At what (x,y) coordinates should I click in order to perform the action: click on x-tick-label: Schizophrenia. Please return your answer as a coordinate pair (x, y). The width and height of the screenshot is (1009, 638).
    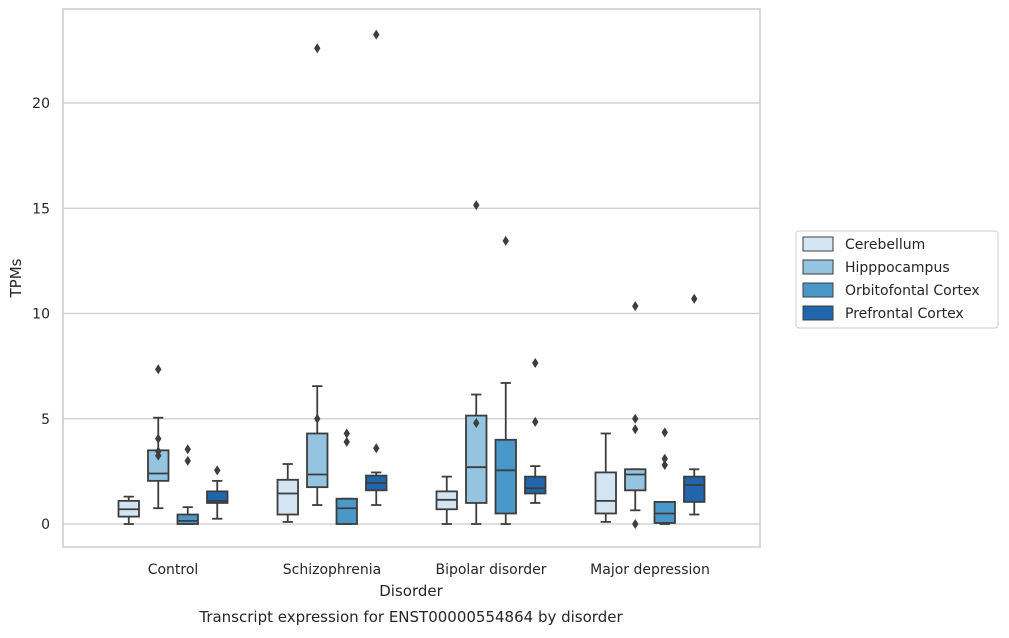
    Looking at the image, I should click on (332, 570).